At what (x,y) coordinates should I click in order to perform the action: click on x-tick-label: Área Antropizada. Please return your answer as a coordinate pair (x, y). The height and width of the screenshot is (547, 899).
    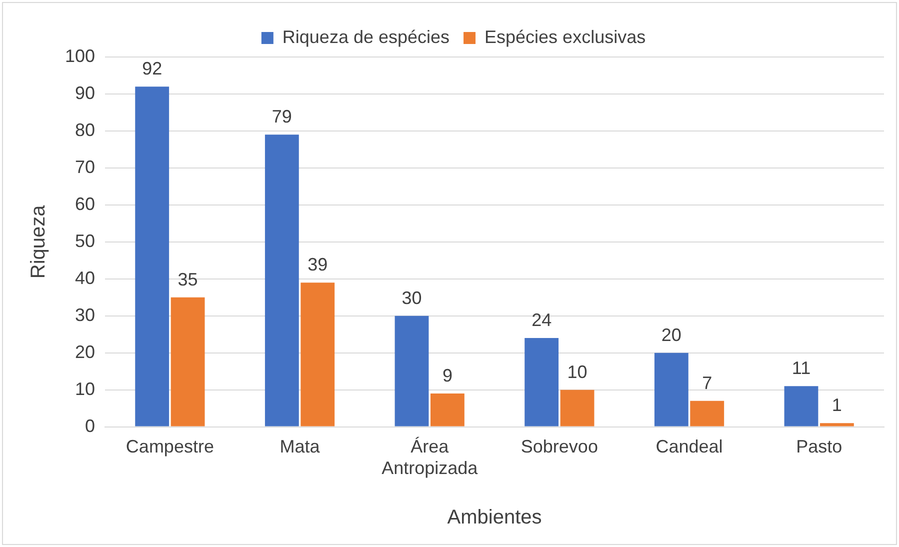
    Looking at the image, I should click on (430, 457).